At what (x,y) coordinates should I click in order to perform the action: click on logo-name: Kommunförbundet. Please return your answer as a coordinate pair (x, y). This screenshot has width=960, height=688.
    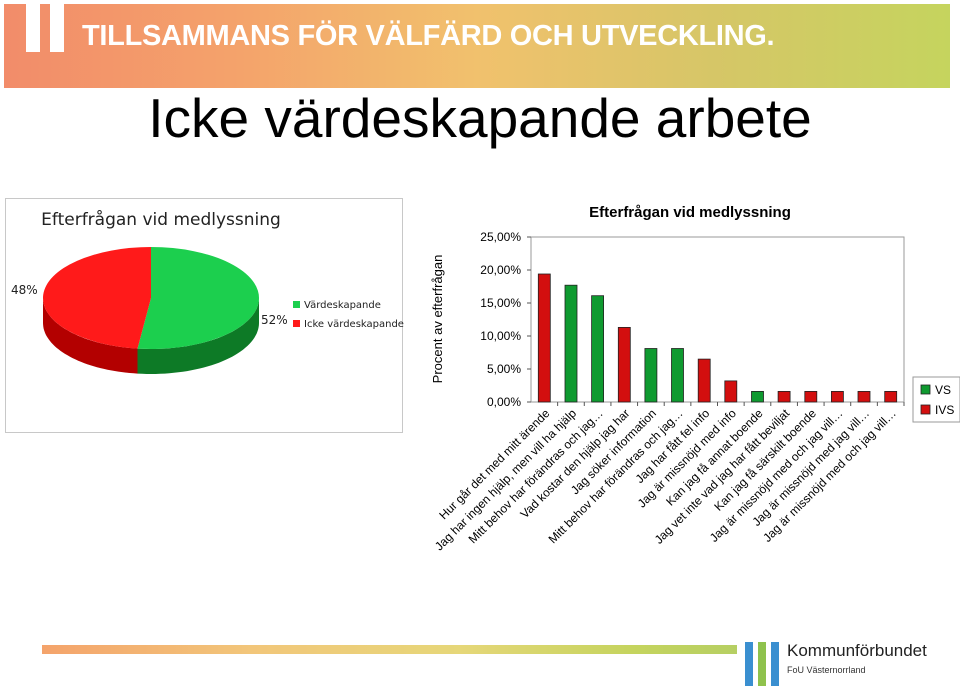
    Looking at the image, I should click on (857, 650).